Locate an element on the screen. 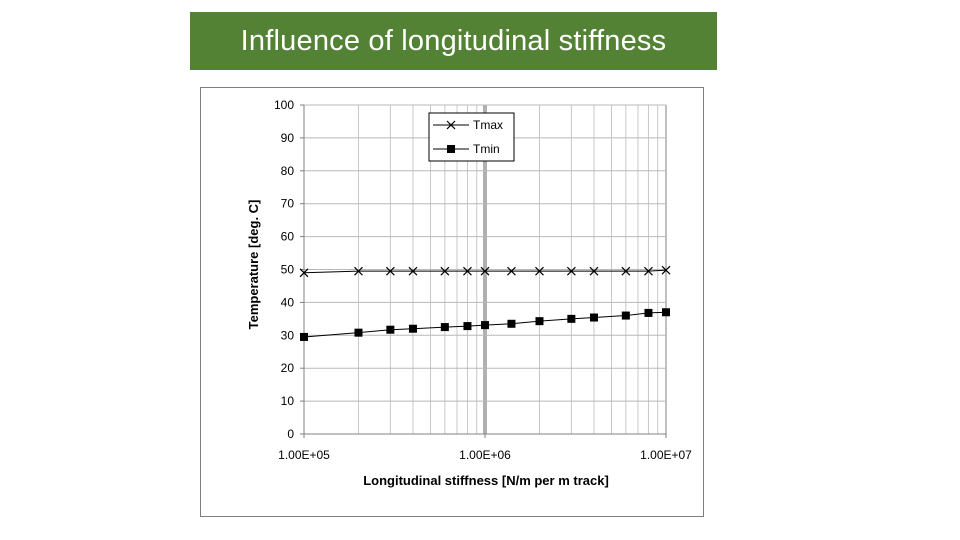 This screenshot has width=960, height=540. x-tick-label: 1.00E+07 is located at coordinates (666, 455).